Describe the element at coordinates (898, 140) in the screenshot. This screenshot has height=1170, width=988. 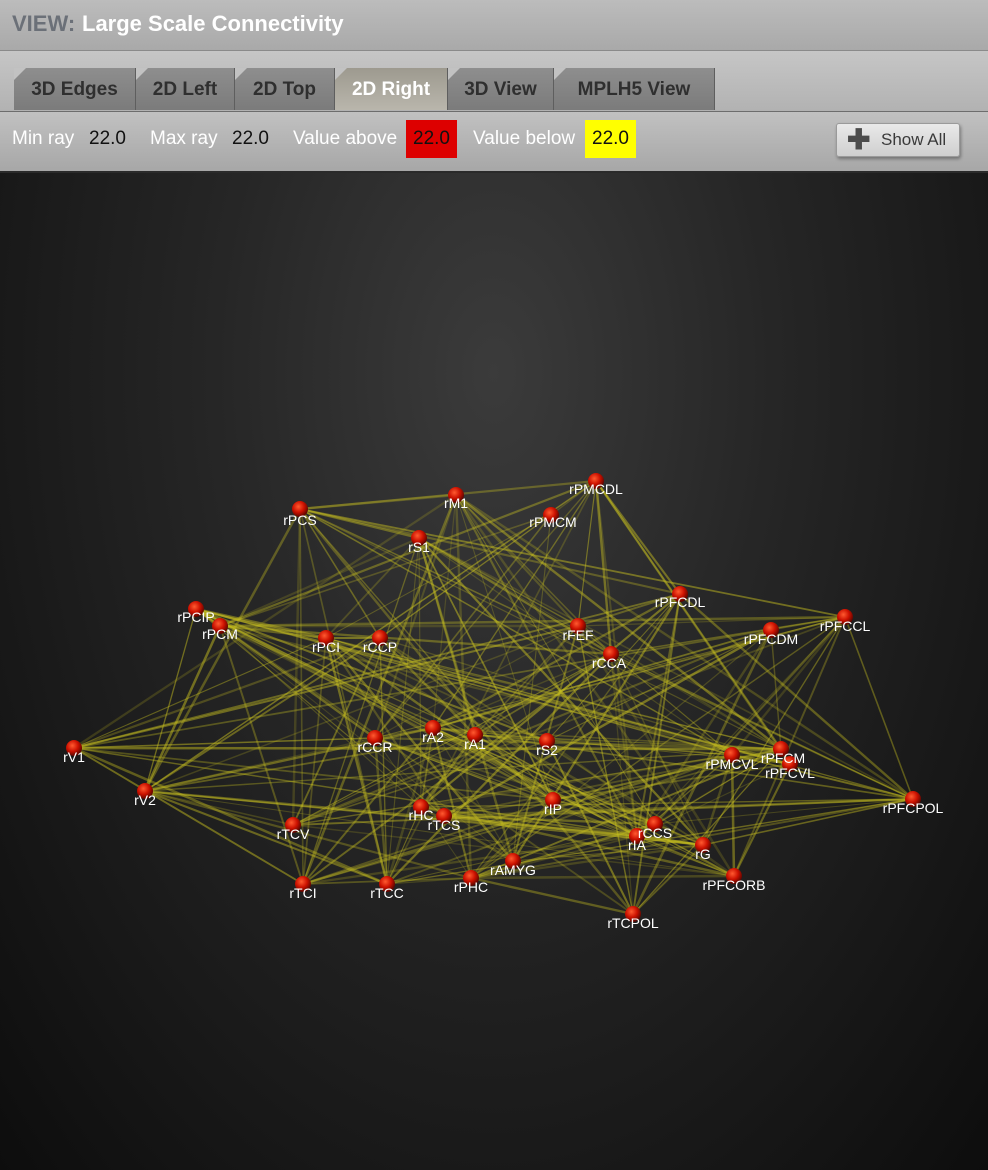
I see `show-all-button: ✚ Show All` at that location.